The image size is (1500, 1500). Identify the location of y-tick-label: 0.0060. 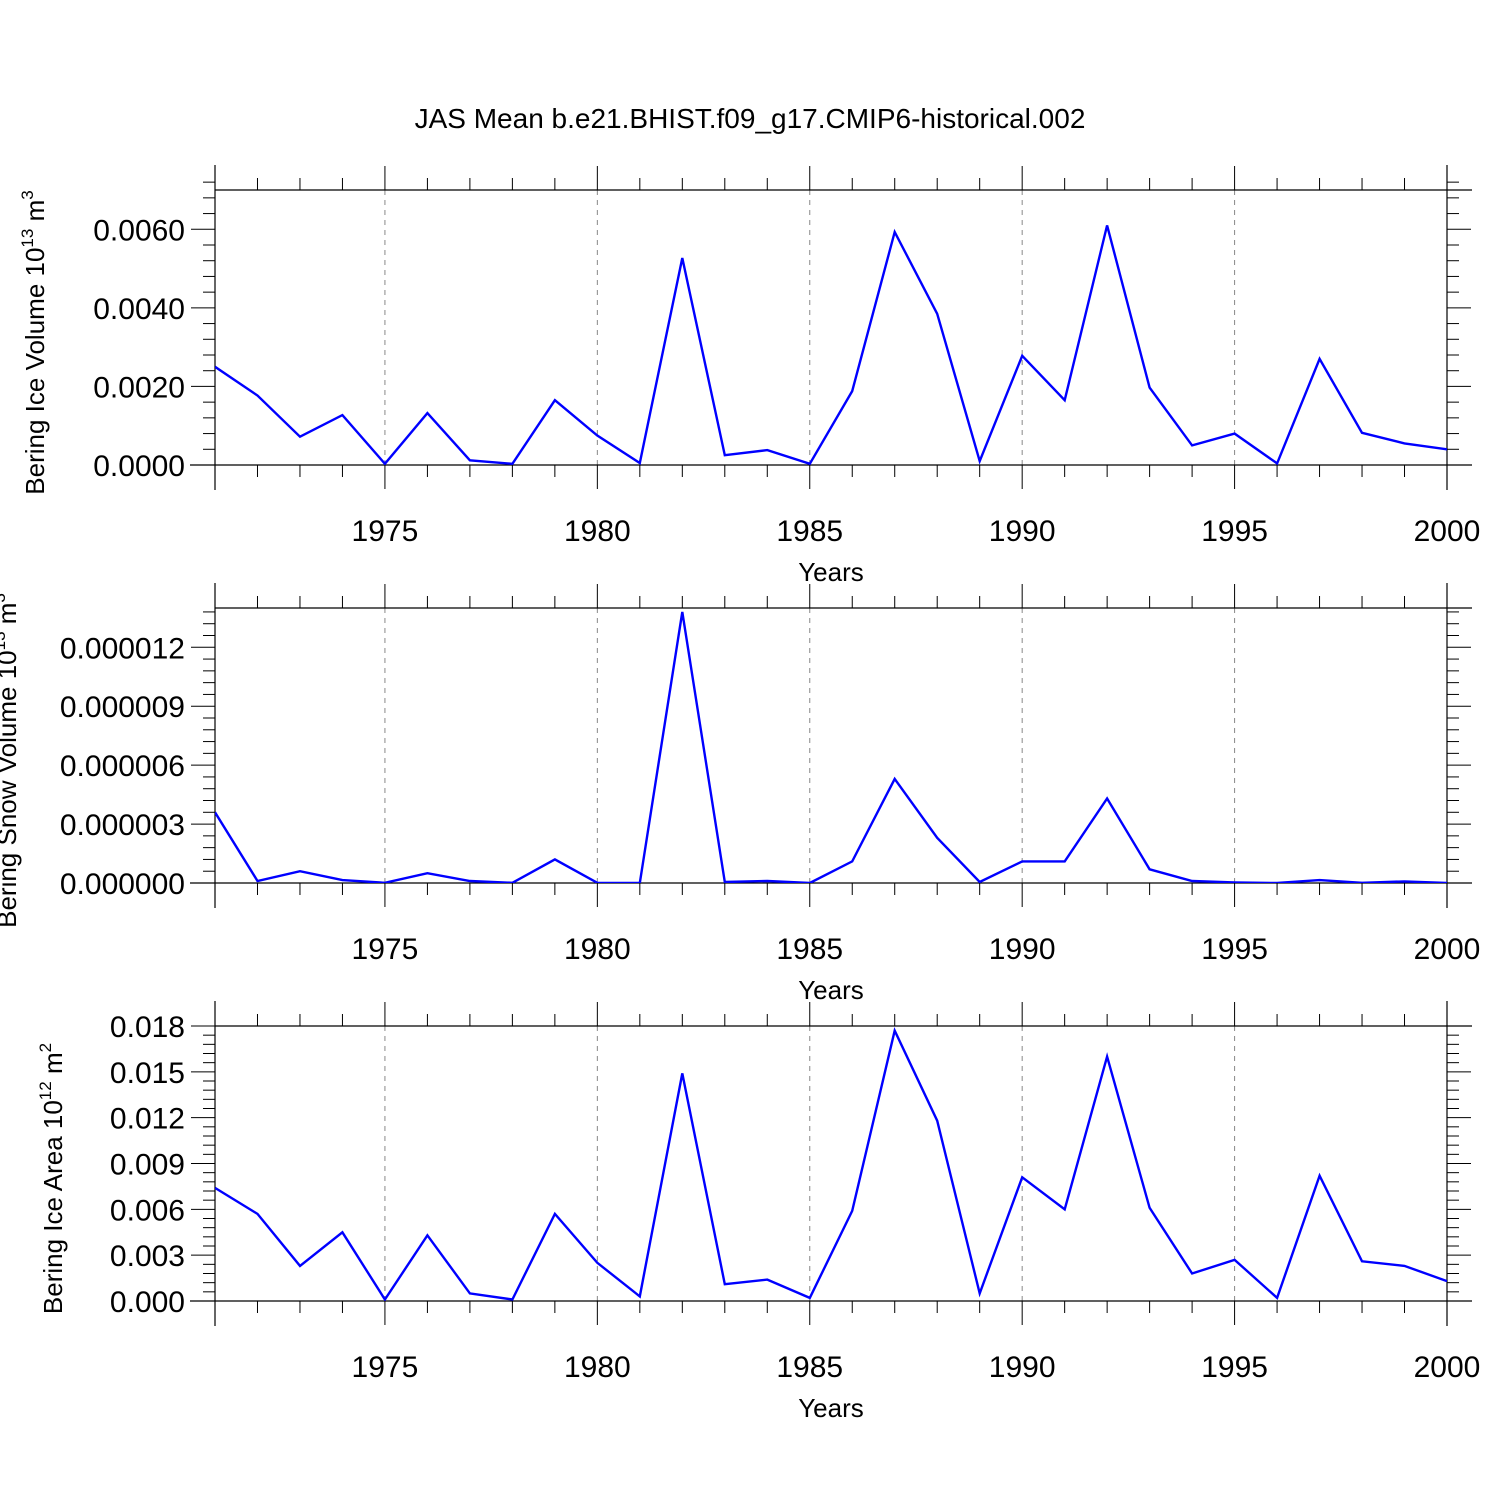
(139, 230).